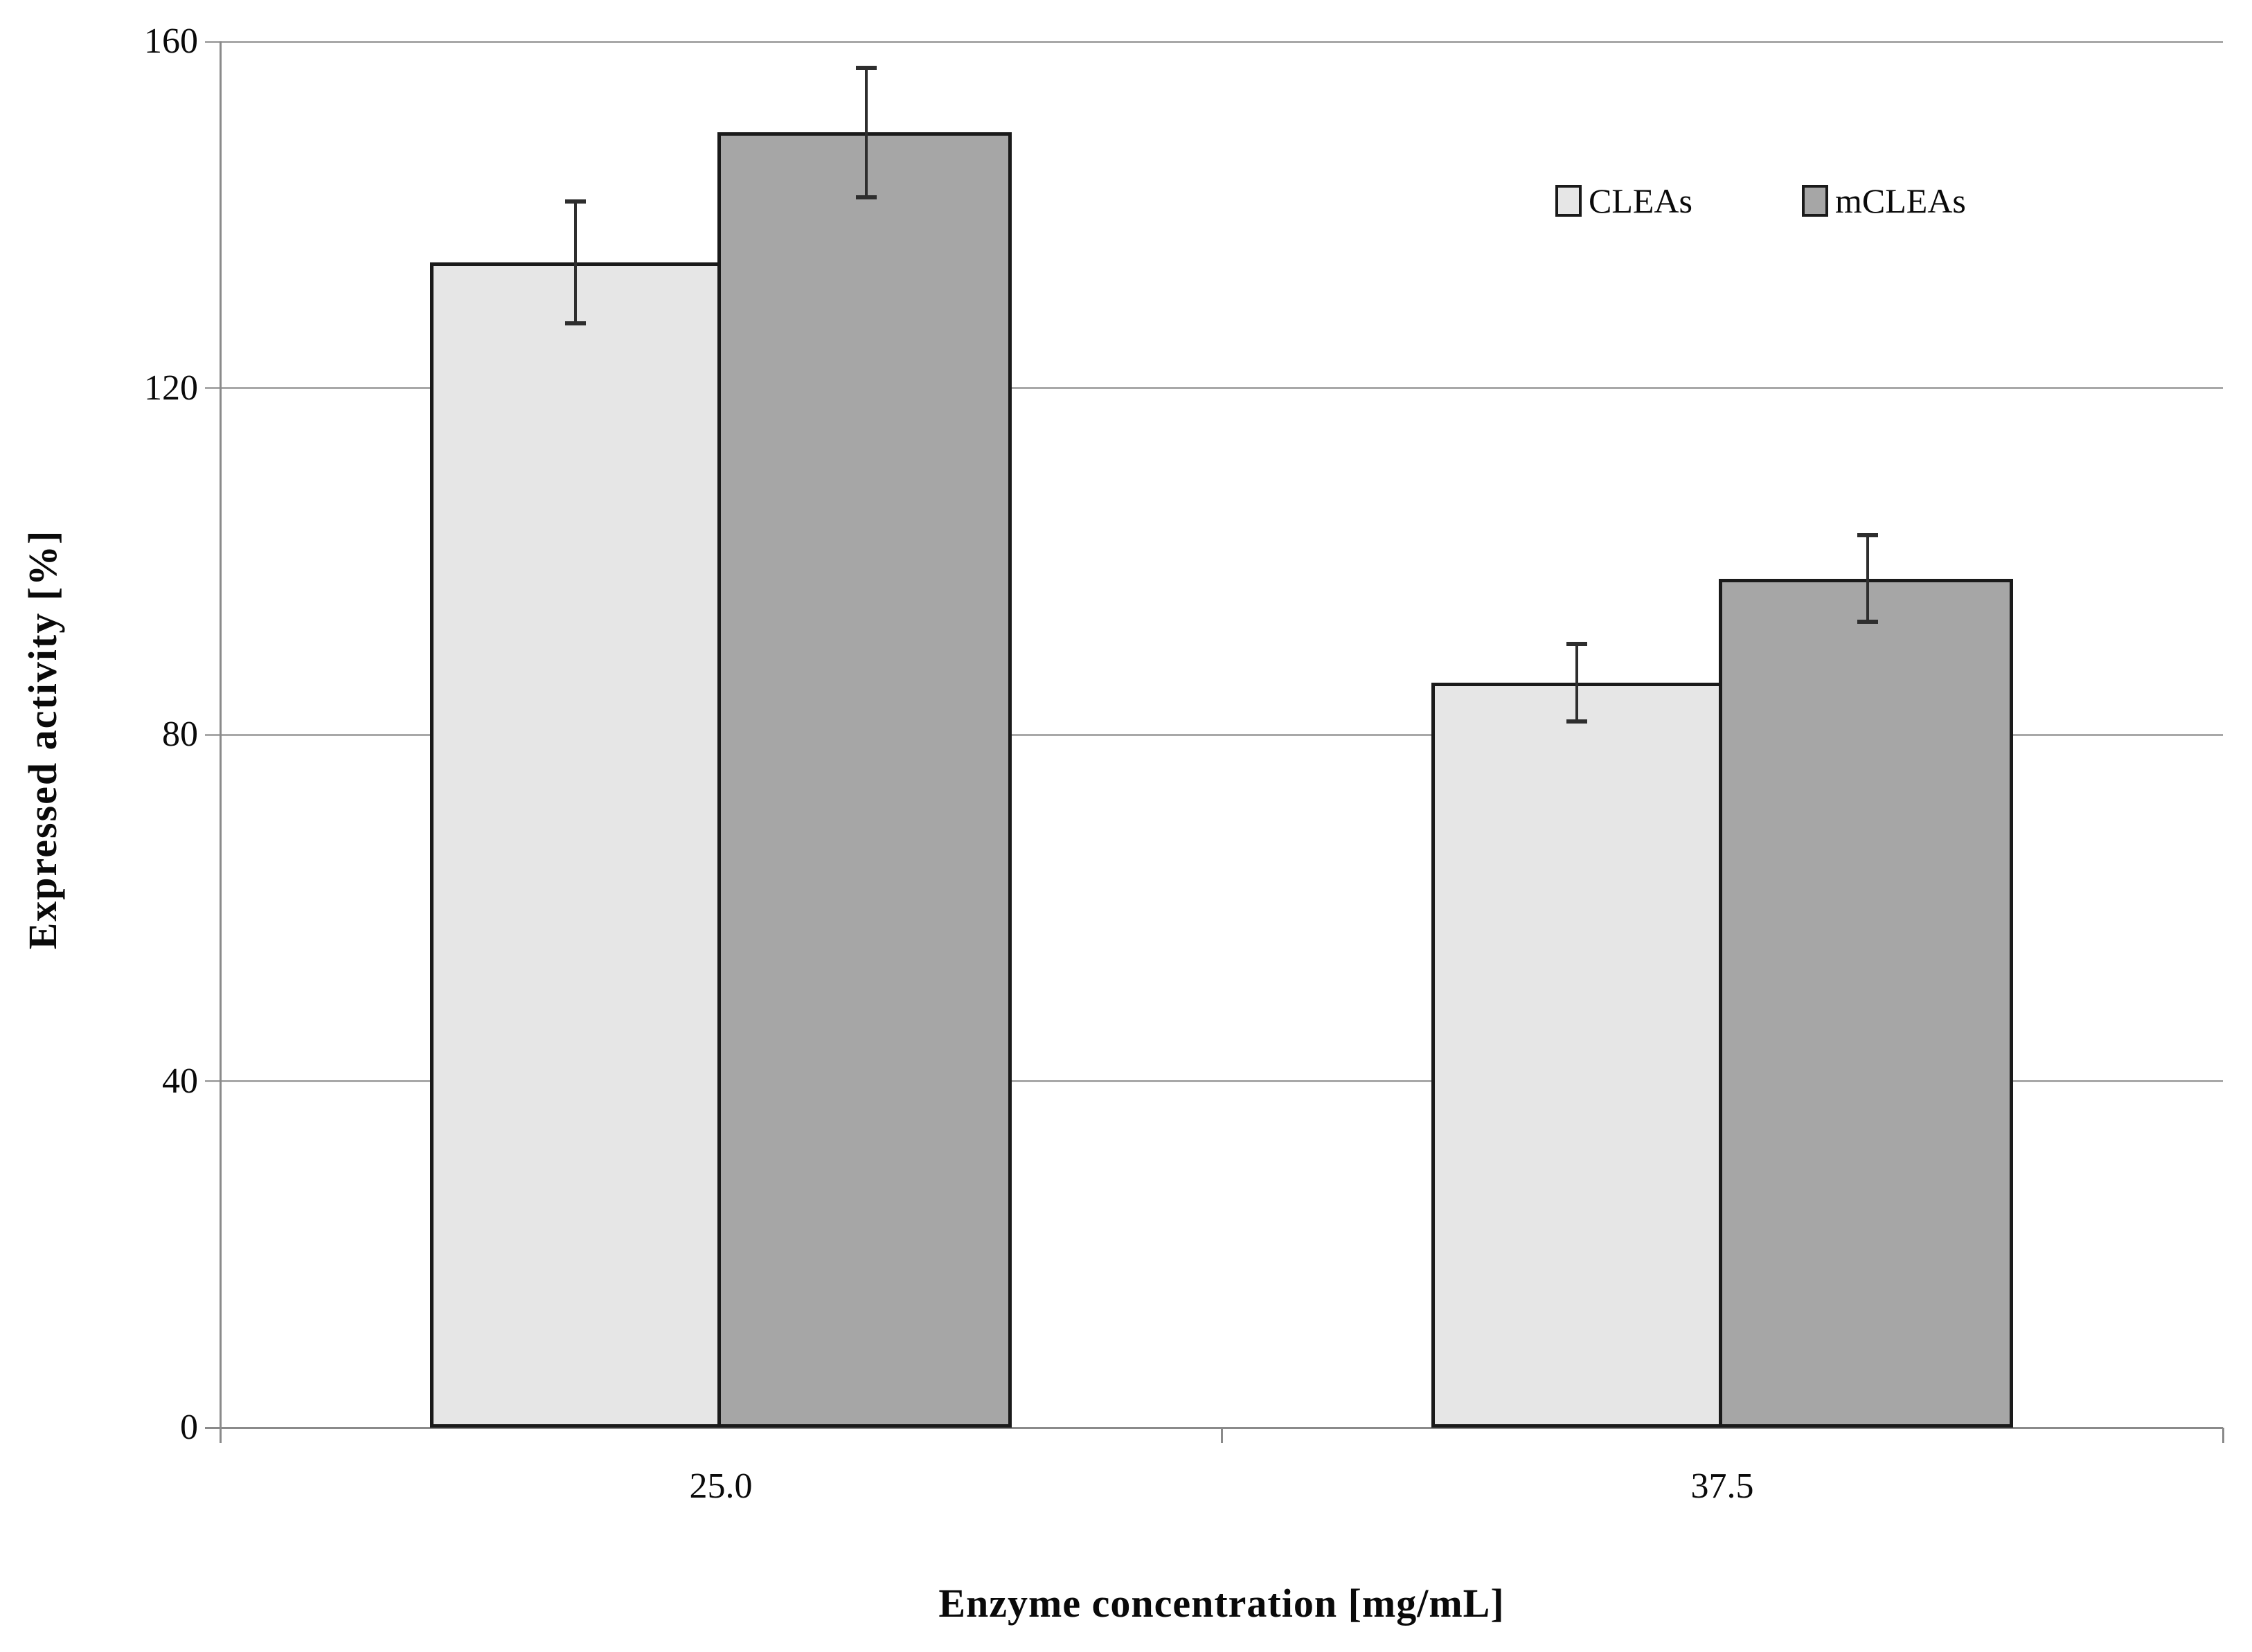 The image size is (2252, 1652). I want to click on bar-mcleas-37.5, so click(1866, 1003).